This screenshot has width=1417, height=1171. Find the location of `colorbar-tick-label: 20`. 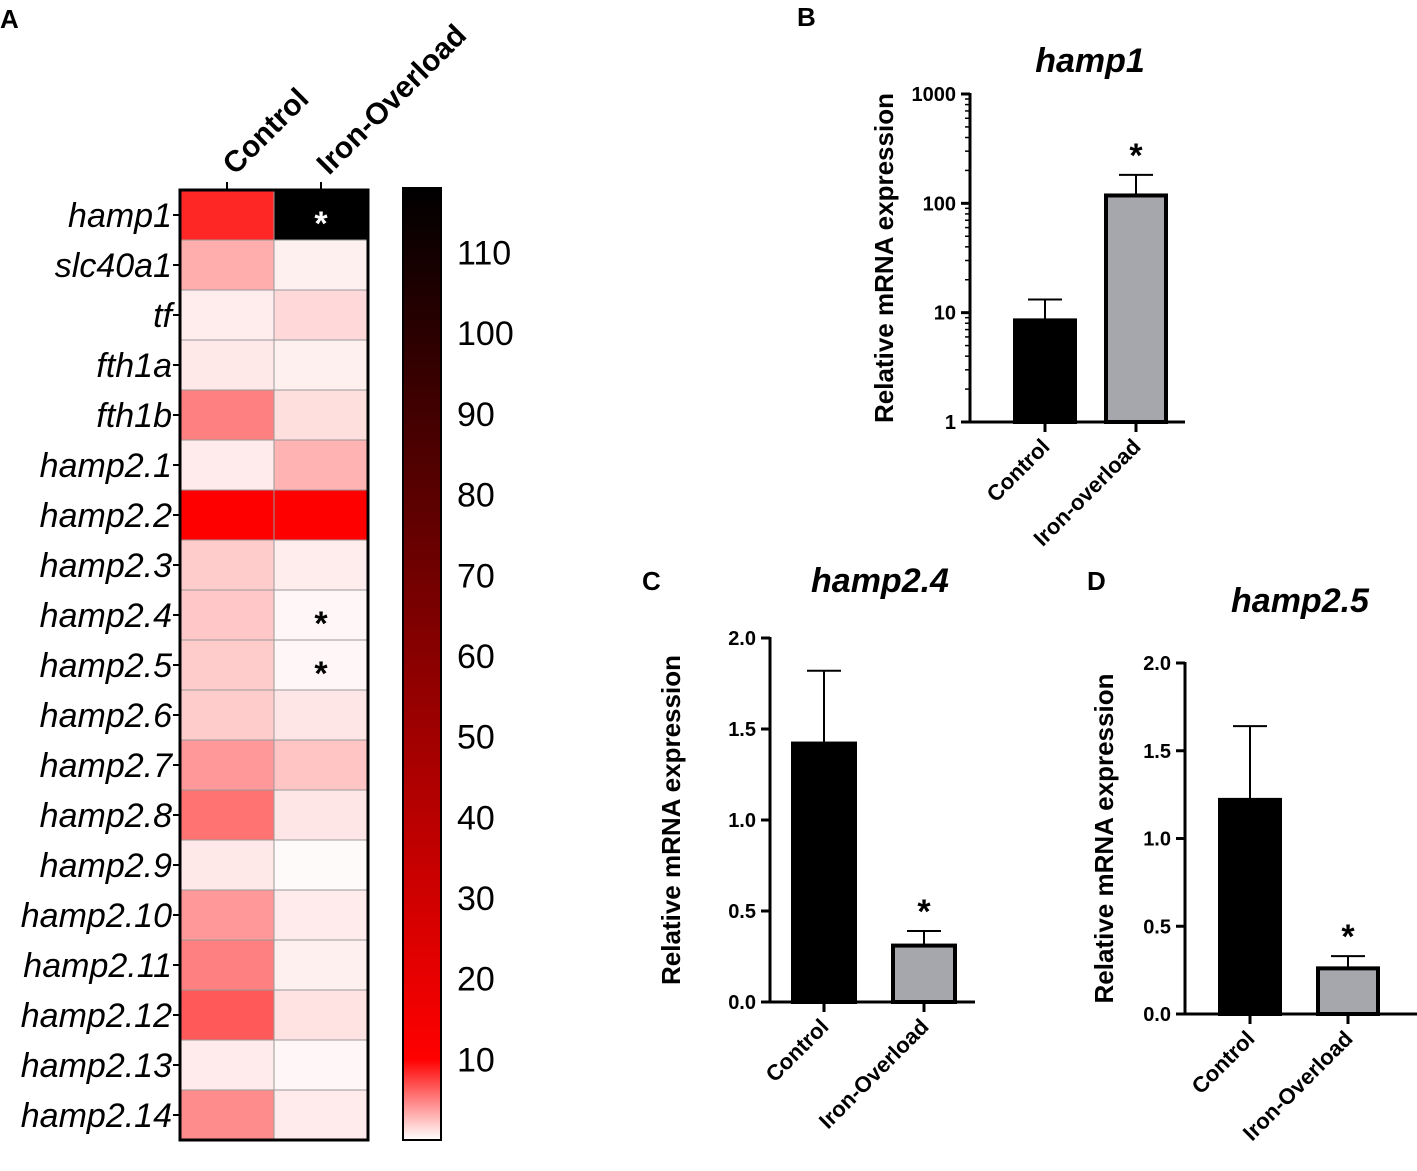

colorbar-tick-label: 20 is located at coordinates (476, 980).